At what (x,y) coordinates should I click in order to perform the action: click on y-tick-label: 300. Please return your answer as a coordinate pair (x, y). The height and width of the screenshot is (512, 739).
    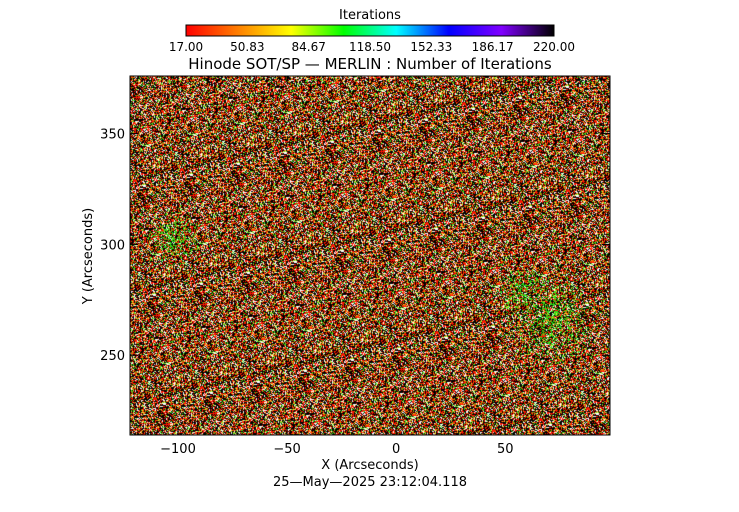
    Looking at the image, I should click on (112, 245).